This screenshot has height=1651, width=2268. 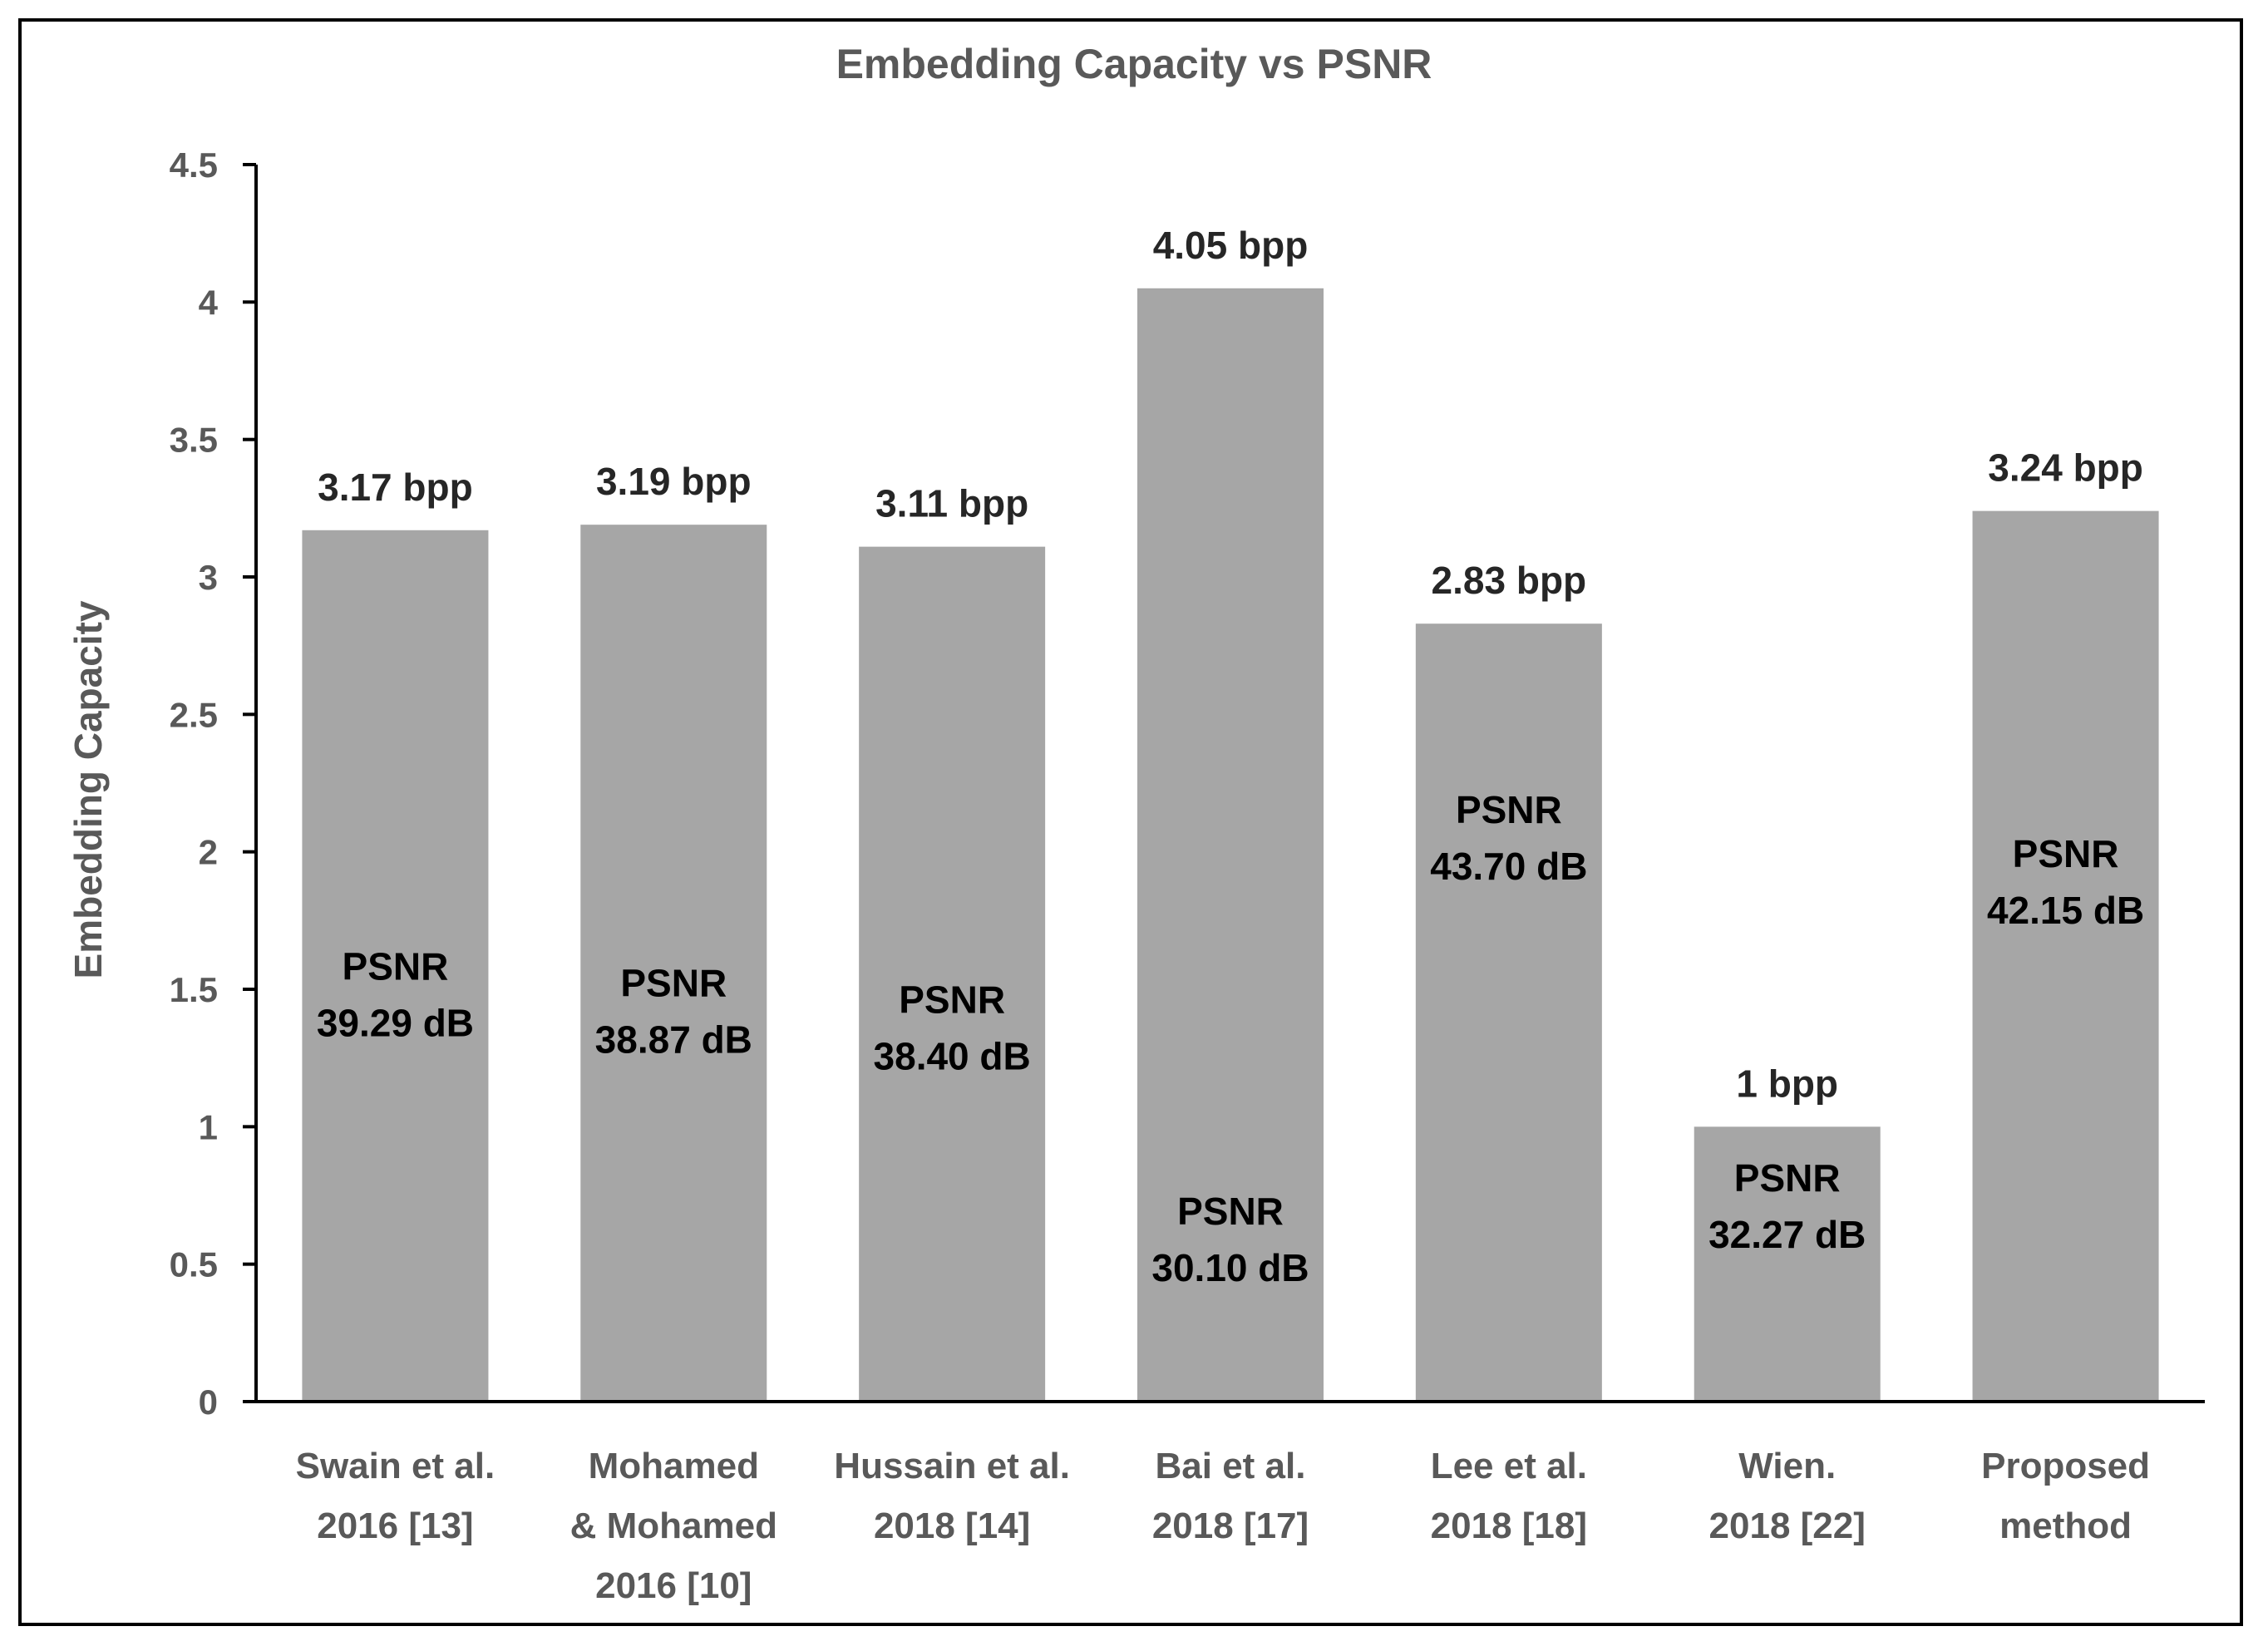 I want to click on x-category-label: Wien., so click(x=1787, y=1466).